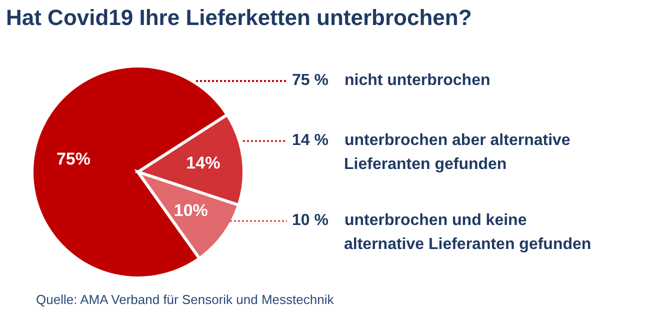  What do you see at coordinates (239, 17) in the screenshot?
I see `chart-title: Hat Covid19 Ihre Lieferketten unterbrochen?` at bounding box center [239, 17].